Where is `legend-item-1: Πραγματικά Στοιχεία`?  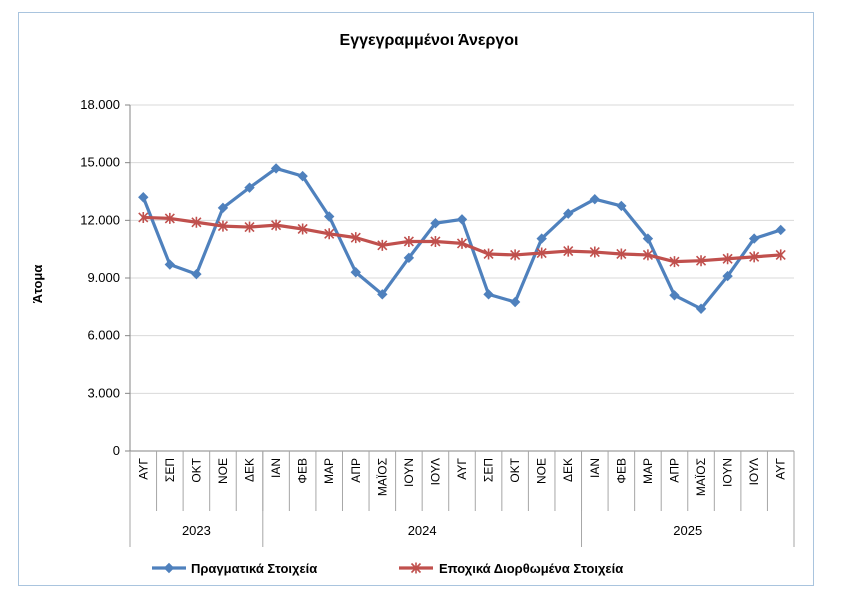 legend-item-1: Πραγματικά Στοιχεία is located at coordinates (234, 568).